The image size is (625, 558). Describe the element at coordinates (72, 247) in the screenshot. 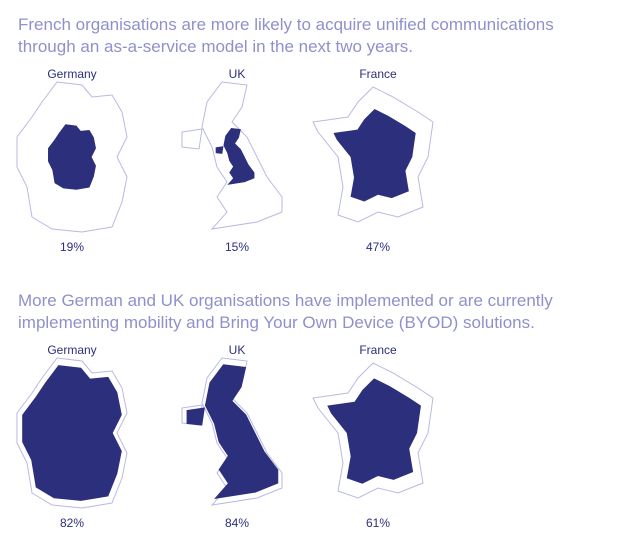

I see `percent-label: 19%` at that location.